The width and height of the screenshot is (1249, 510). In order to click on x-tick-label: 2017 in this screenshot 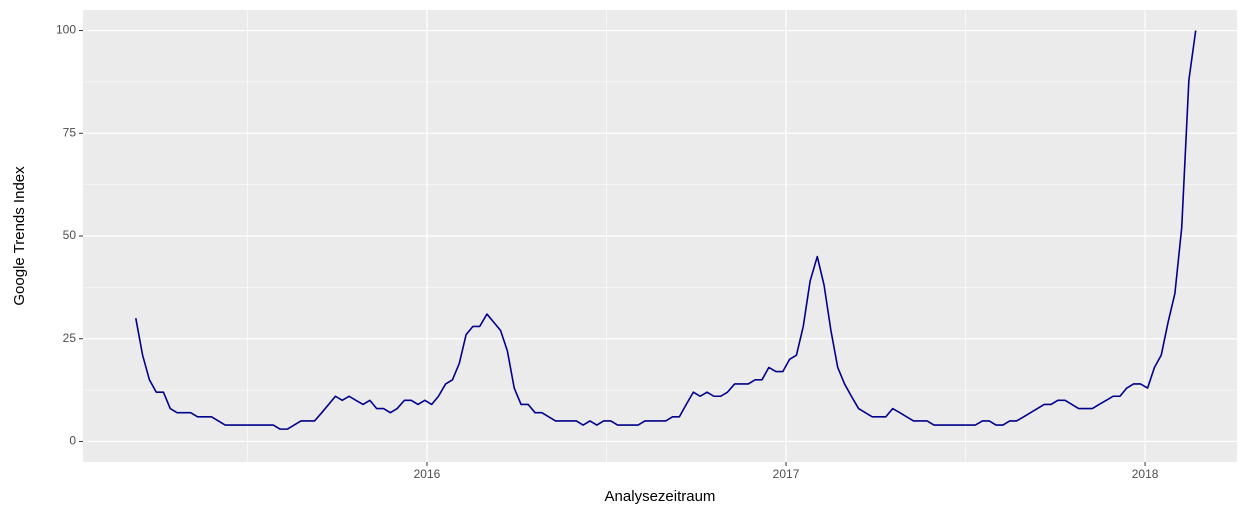, I will do `click(786, 474)`.